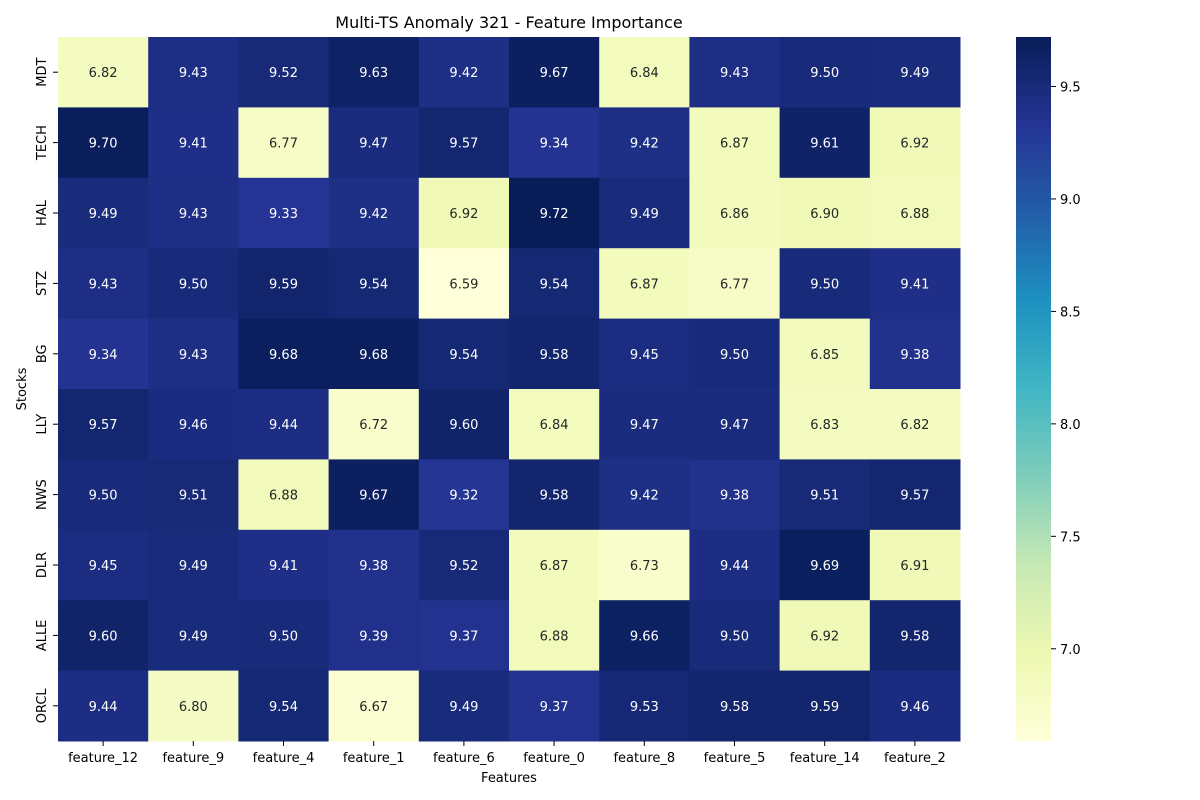 Image resolution: width=1200 pixels, height=800 pixels. I want to click on x-tick-label: feature_6, so click(464, 758).